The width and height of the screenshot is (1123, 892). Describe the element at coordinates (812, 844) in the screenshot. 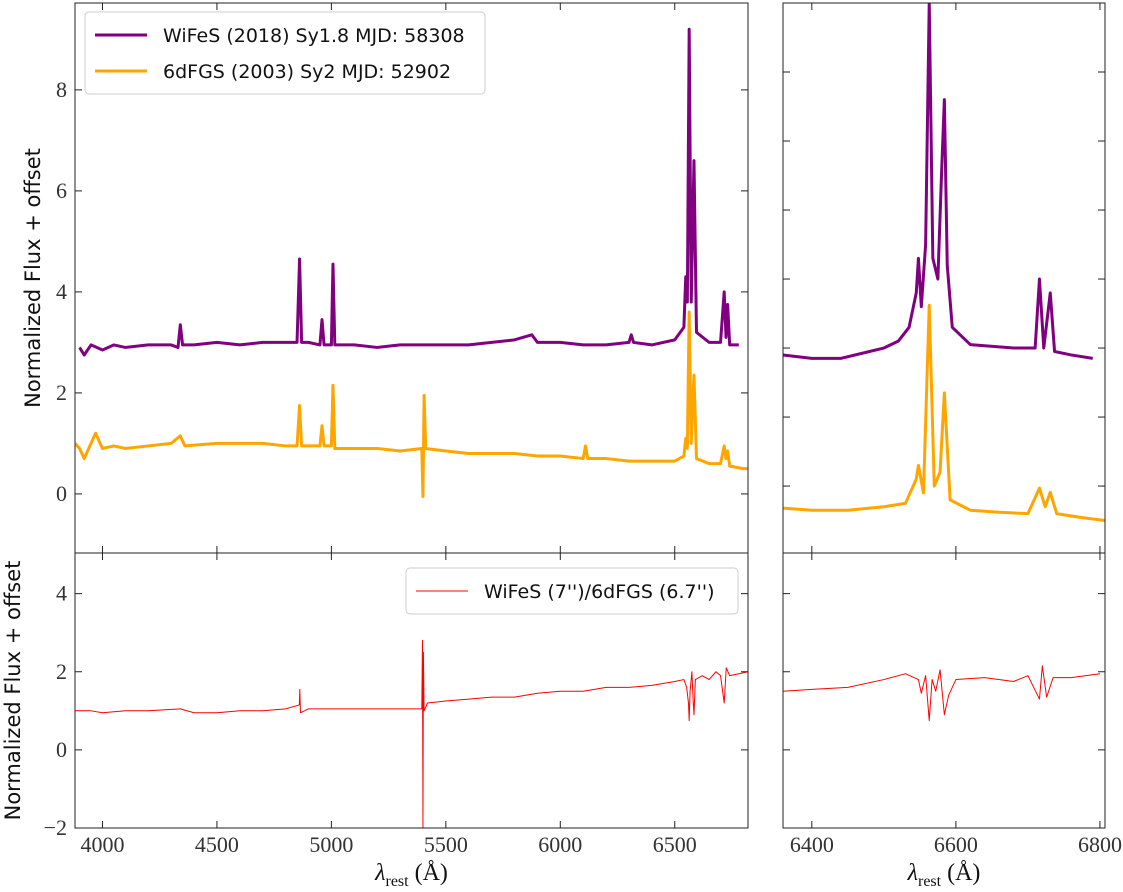

I see `x-tick-label: 6400` at that location.